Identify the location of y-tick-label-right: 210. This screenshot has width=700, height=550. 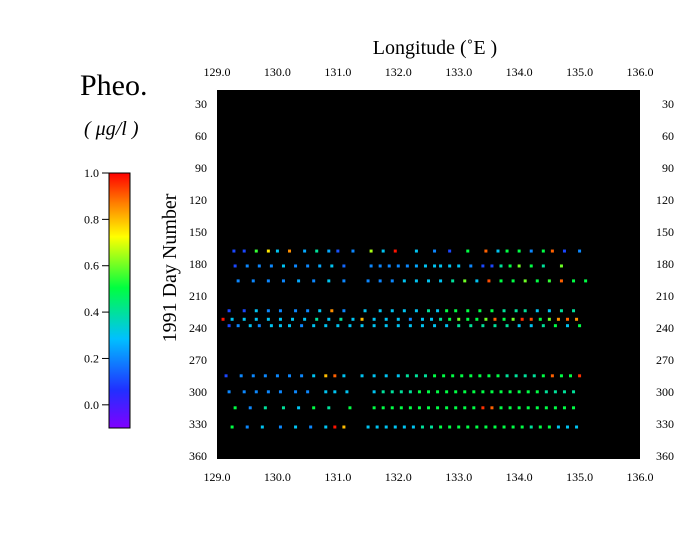
(665, 296).